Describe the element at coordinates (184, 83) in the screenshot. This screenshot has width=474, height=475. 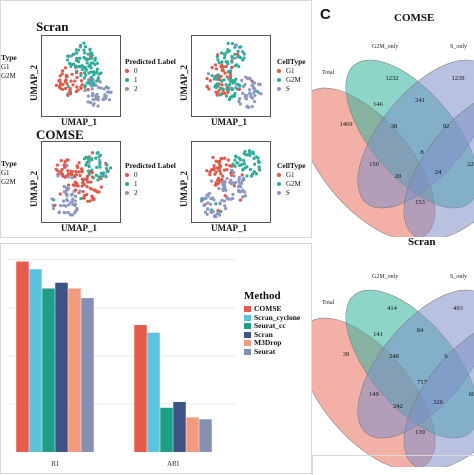
I see `umap-ylabel: UMAP_2` at that location.